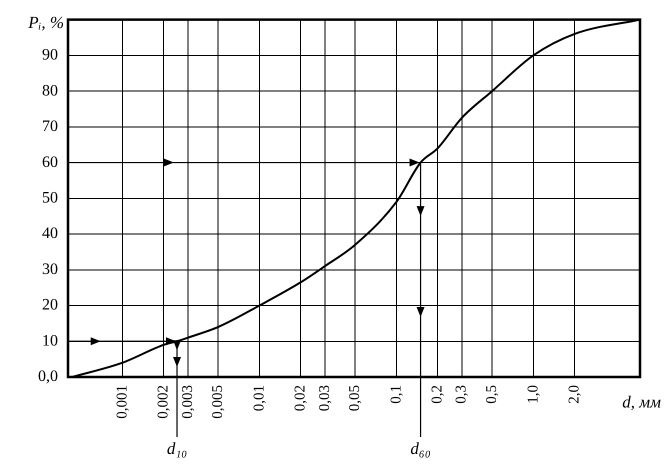 Image resolution: width=669 pixels, height=475 pixels. I want to click on x-tick-label: 0,002, so click(164, 402).